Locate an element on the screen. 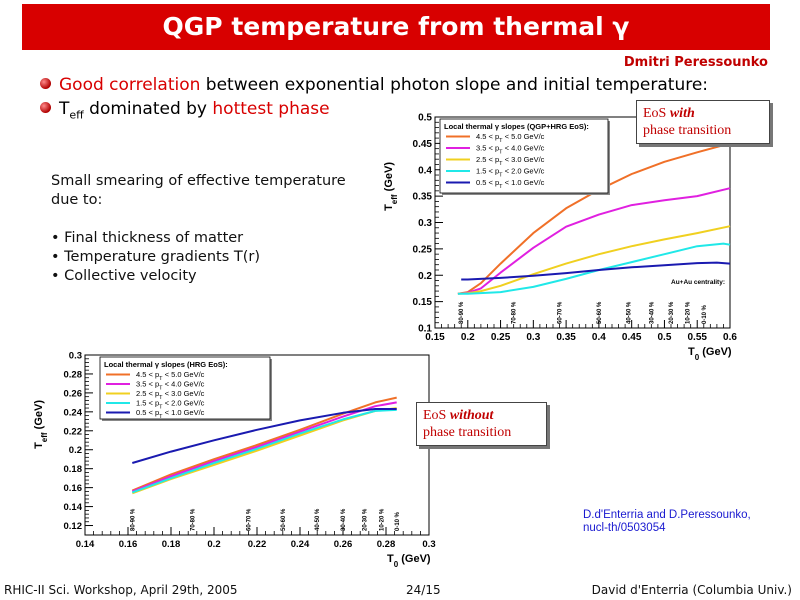 The image size is (800, 600). centrality-label: 70-80 % is located at coordinates (515, 312).